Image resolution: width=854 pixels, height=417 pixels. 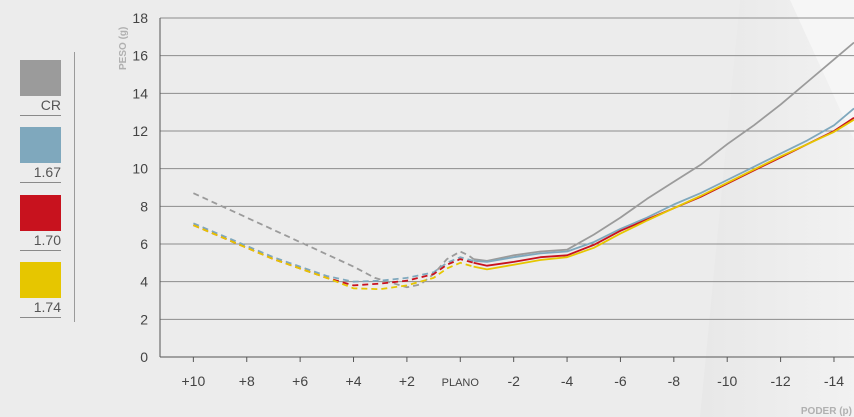 I want to click on y-tick-label-14: 14, so click(x=140, y=93).